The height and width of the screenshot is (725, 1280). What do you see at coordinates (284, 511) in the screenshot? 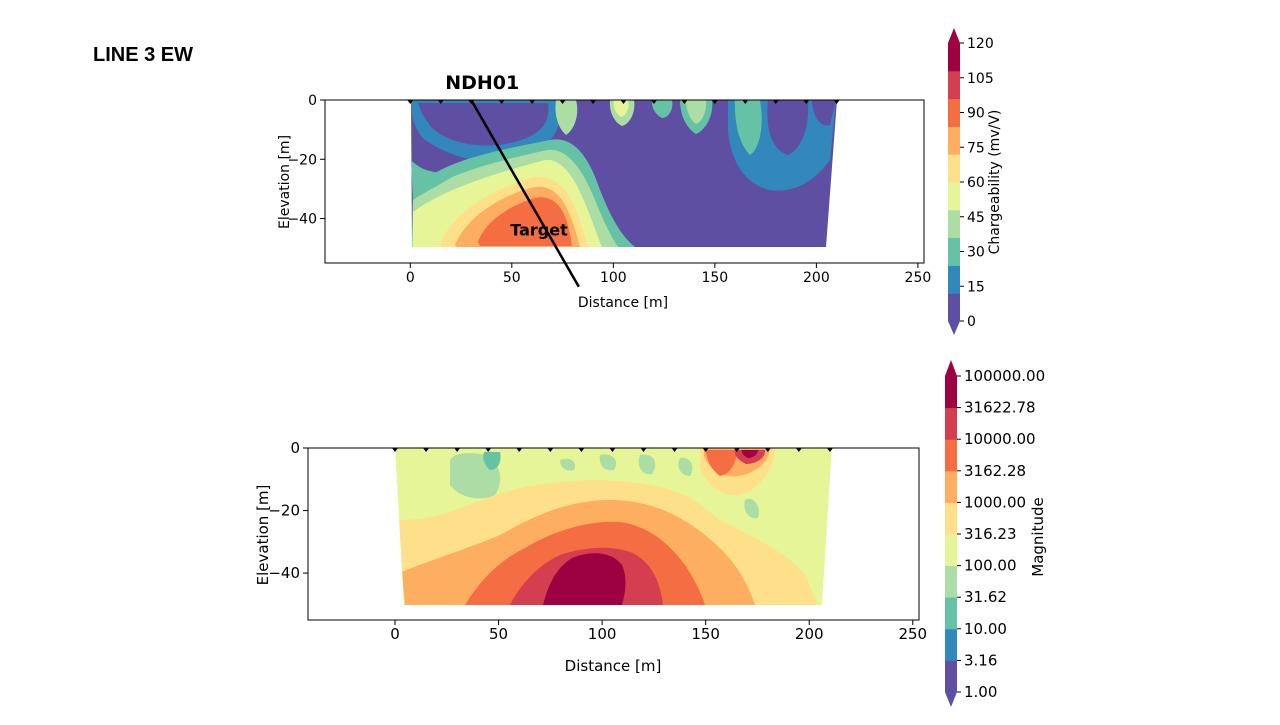
I see `y-tick-label: −20` at bounding box center [284, 511].